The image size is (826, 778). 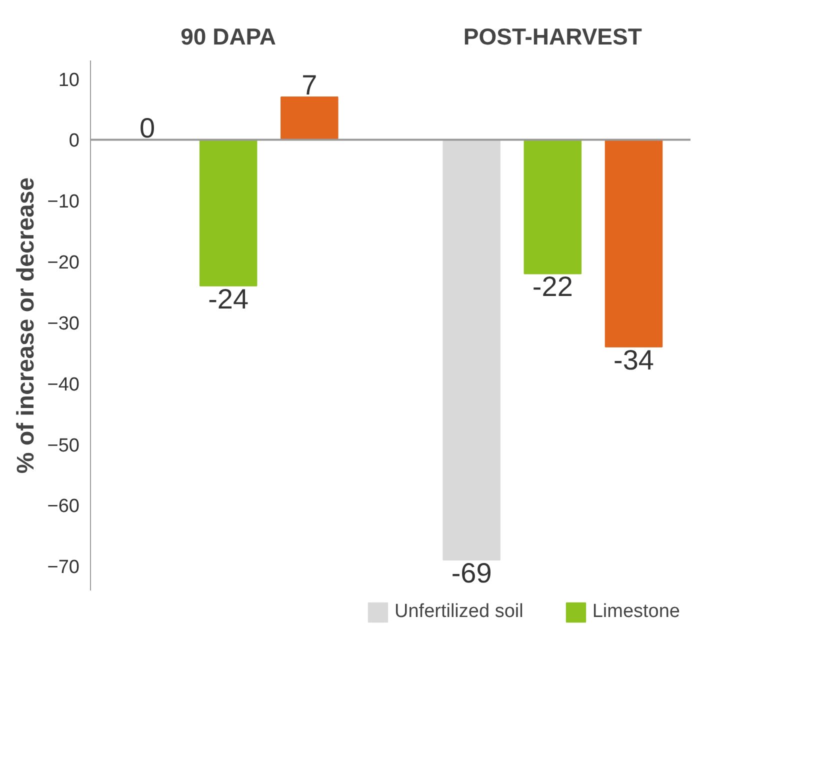 I want to click on x-tick-label: 90 DAPA, so click(x=228, y=37).